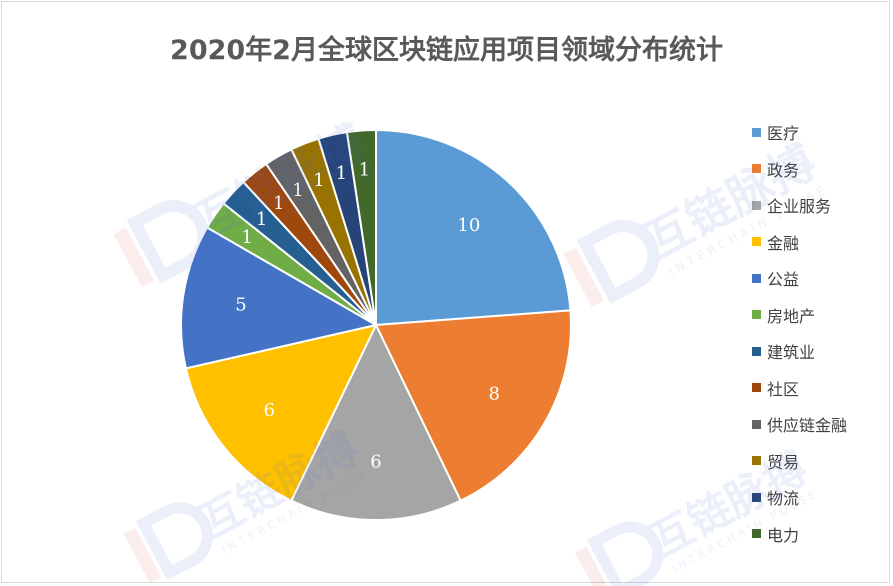  What do you see at coordinates (820, 169) in the screenshot?
I see `legend-item: 政务` at bounding box center [820, 169].